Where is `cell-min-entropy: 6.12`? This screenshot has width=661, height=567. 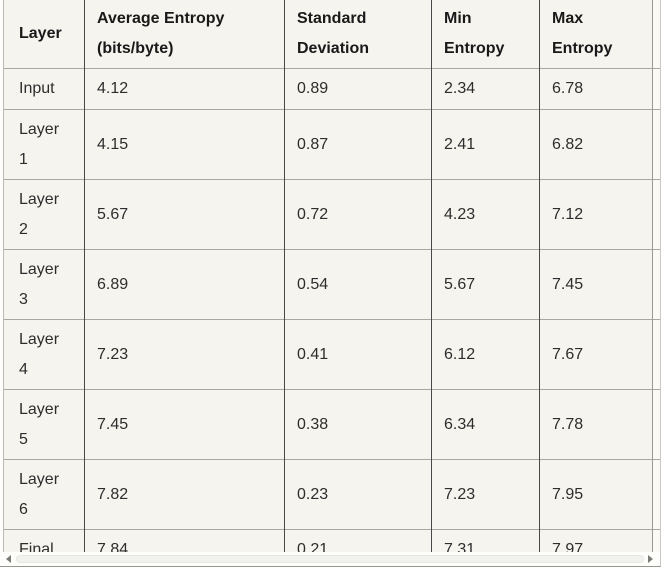 cell-min-entropy: 6.12 is located at coordinates (485, 354).